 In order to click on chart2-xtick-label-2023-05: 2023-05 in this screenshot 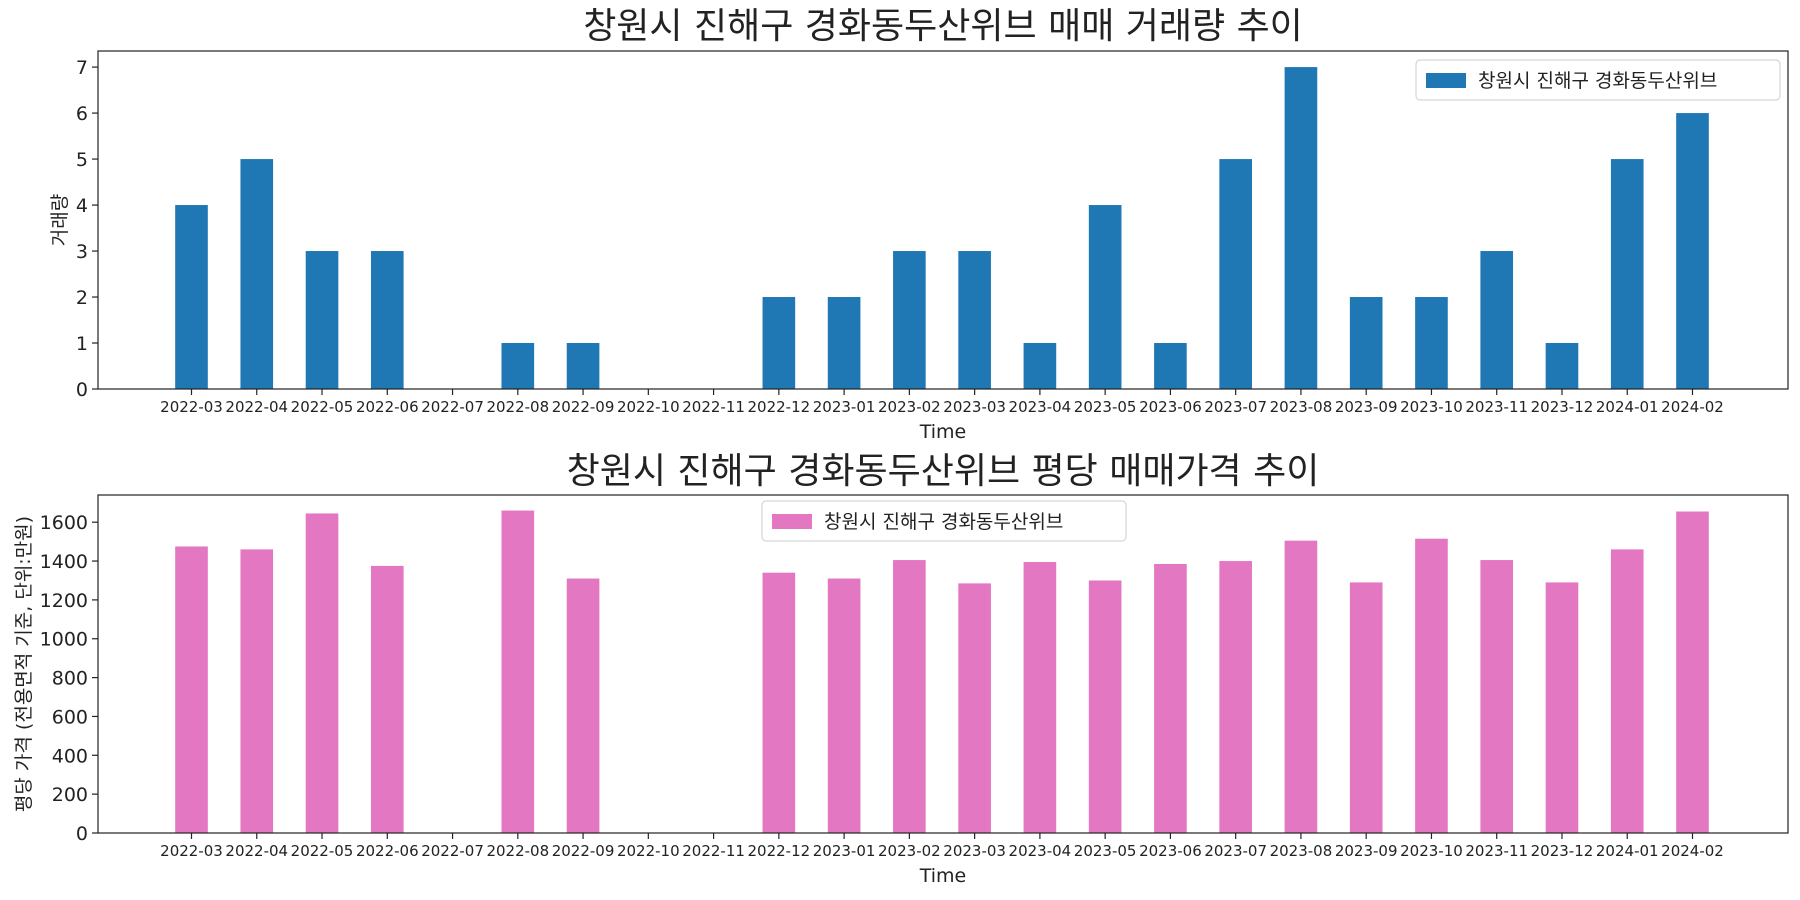, I will do `click(1105, 851)`.